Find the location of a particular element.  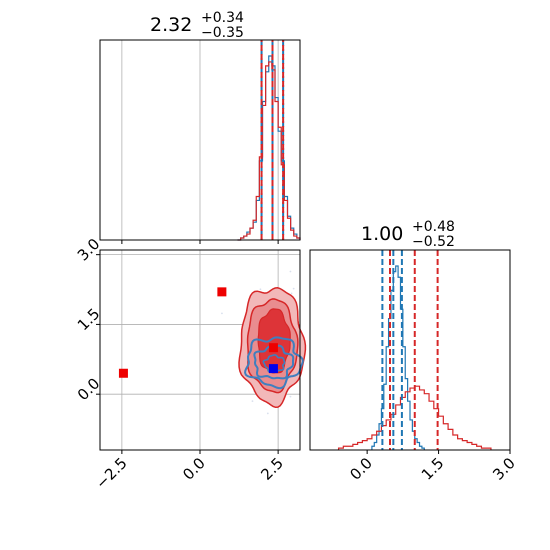

y-tick-label: 0.0 is located at coordinates (89, 389).